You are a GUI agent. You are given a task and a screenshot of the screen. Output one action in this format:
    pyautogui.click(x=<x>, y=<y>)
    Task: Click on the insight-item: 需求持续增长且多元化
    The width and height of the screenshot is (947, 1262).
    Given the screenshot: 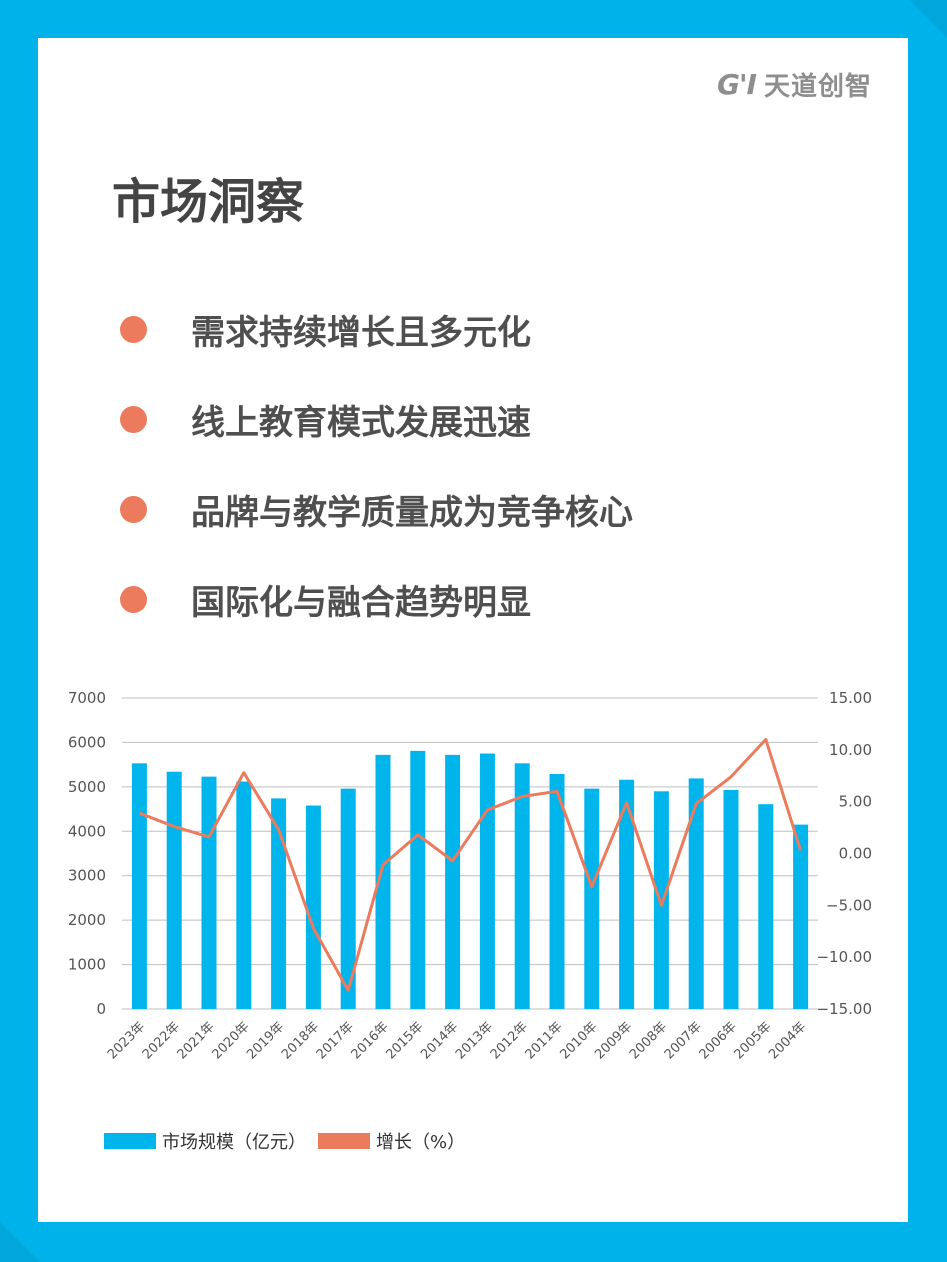 What is the action you would take?
    pyautogui.click(x=376, y=329)
    